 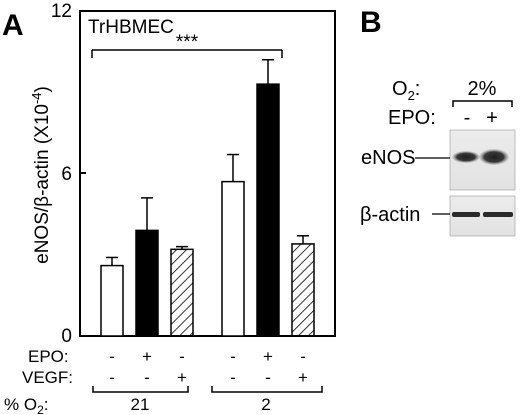 What do you see at coordinates (303, 356) in the screenshot?
I see `epo-sign-6: -` at bounding box center [303, 356].